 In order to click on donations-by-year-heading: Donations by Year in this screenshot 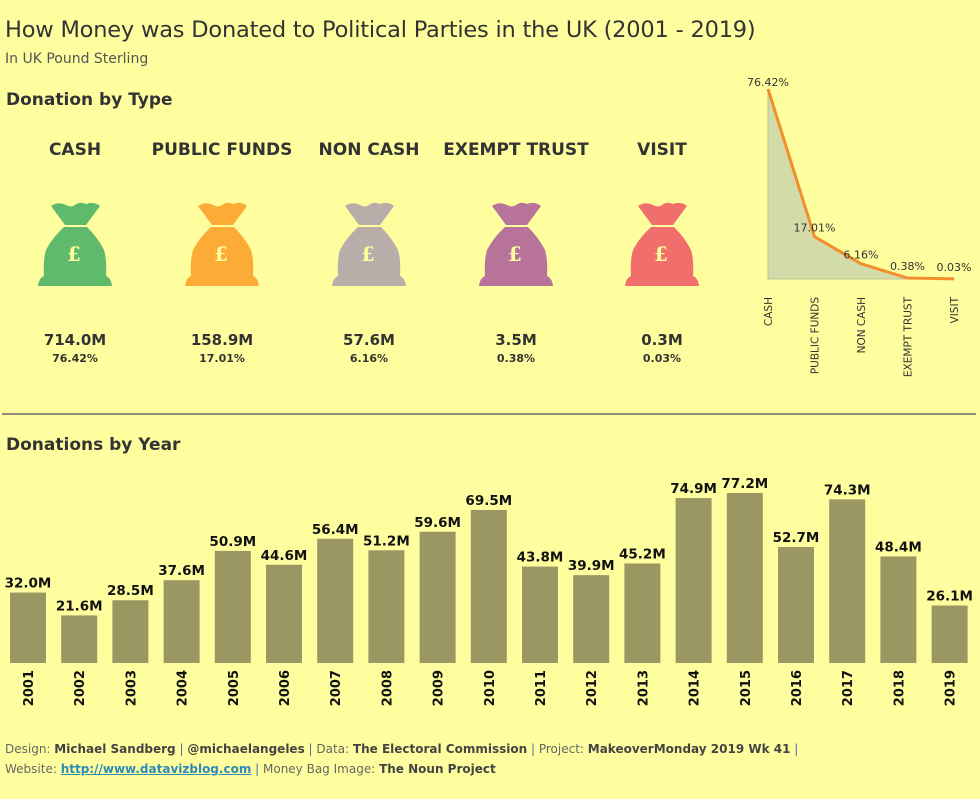, I will do `click(93, 445)`.